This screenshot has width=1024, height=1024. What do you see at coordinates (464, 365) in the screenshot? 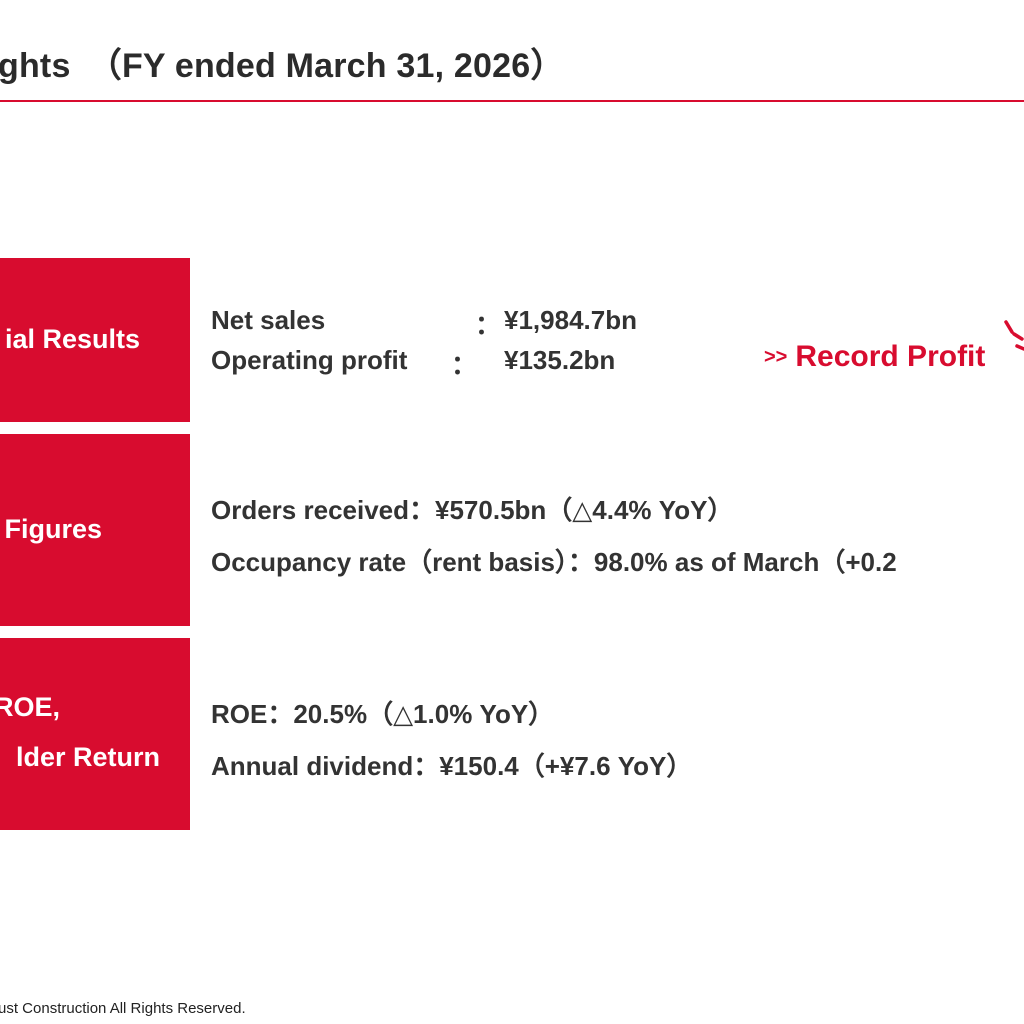
I see `operating-profit-colon: ：` at bounding box center [464, 365].